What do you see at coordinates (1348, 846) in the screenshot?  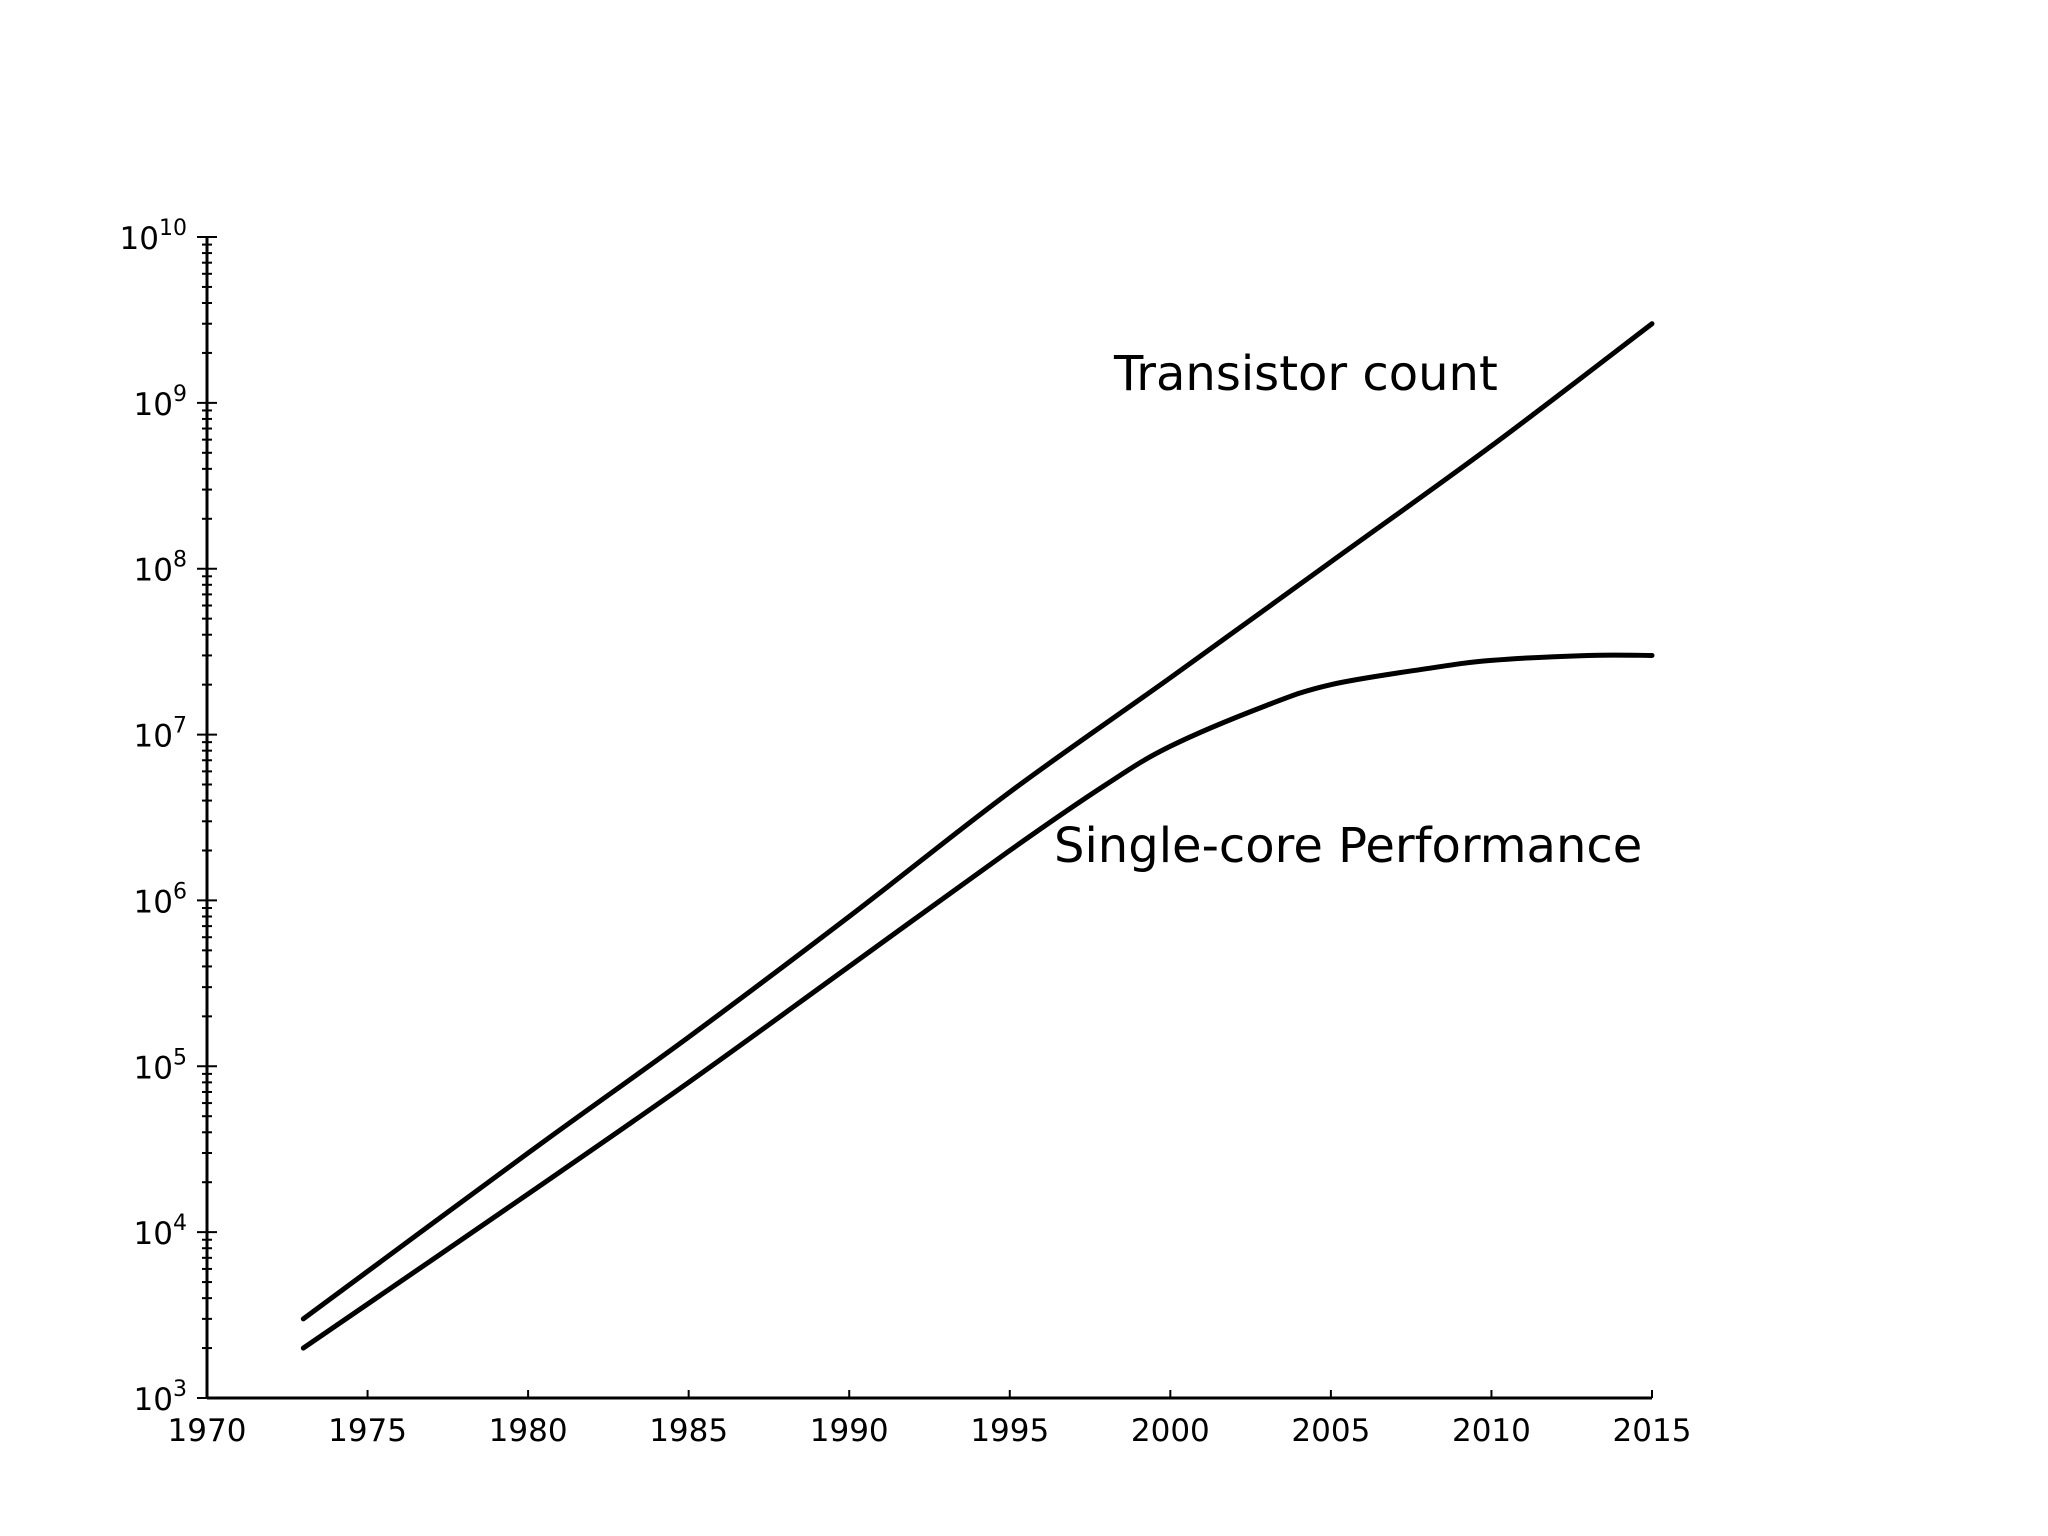 I see `series-label-single-core-performance: Single-core Performance` at bounding box center [1348, 846].